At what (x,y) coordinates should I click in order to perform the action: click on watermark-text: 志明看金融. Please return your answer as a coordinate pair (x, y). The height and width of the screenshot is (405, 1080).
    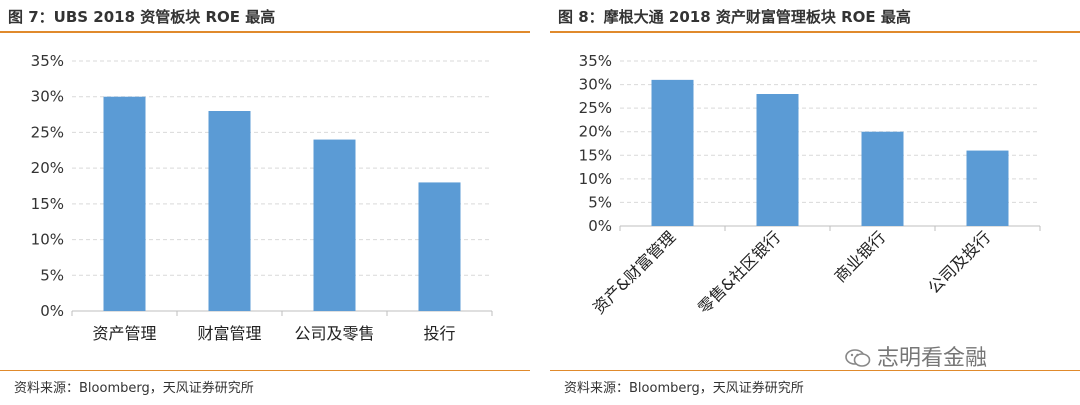
    Looking at the image, I should click on (932, 358).